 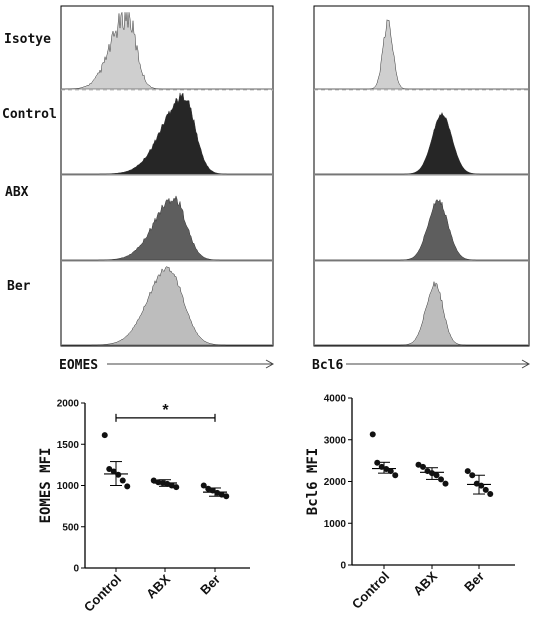 What do you see at coordinates (410, 503) in the screenshot?
I see `bcl6-mfi-chart: 0 1000 2000 3000 4000 Bcl6 MFI Control ABX Ber` at bounding box center [410, 503].